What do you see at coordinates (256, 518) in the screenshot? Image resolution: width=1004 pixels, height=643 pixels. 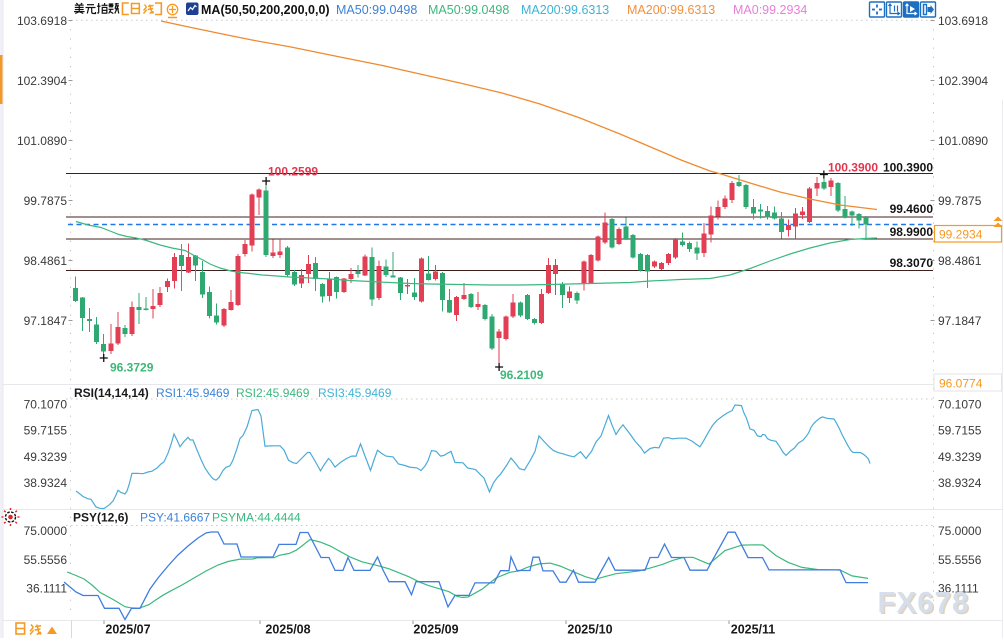 I see `svg-text: PSYMA:44.4444` at bounding box center [256, 518].